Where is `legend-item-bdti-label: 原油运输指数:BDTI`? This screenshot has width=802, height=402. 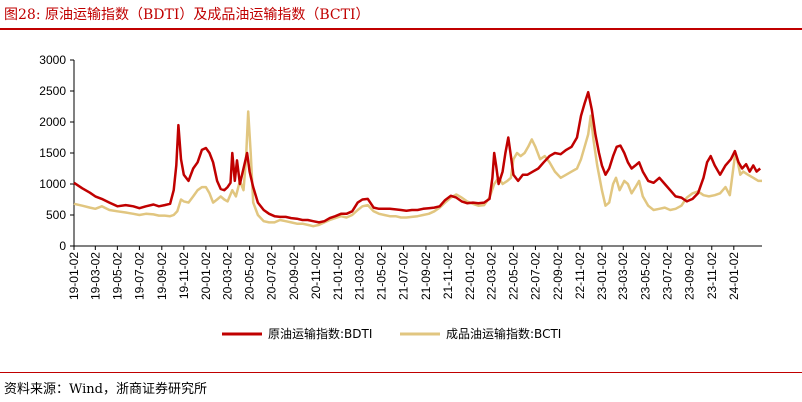 legend-item-bdti-label: 原油运输指数:BDTI is located at coordinates (320, 333).